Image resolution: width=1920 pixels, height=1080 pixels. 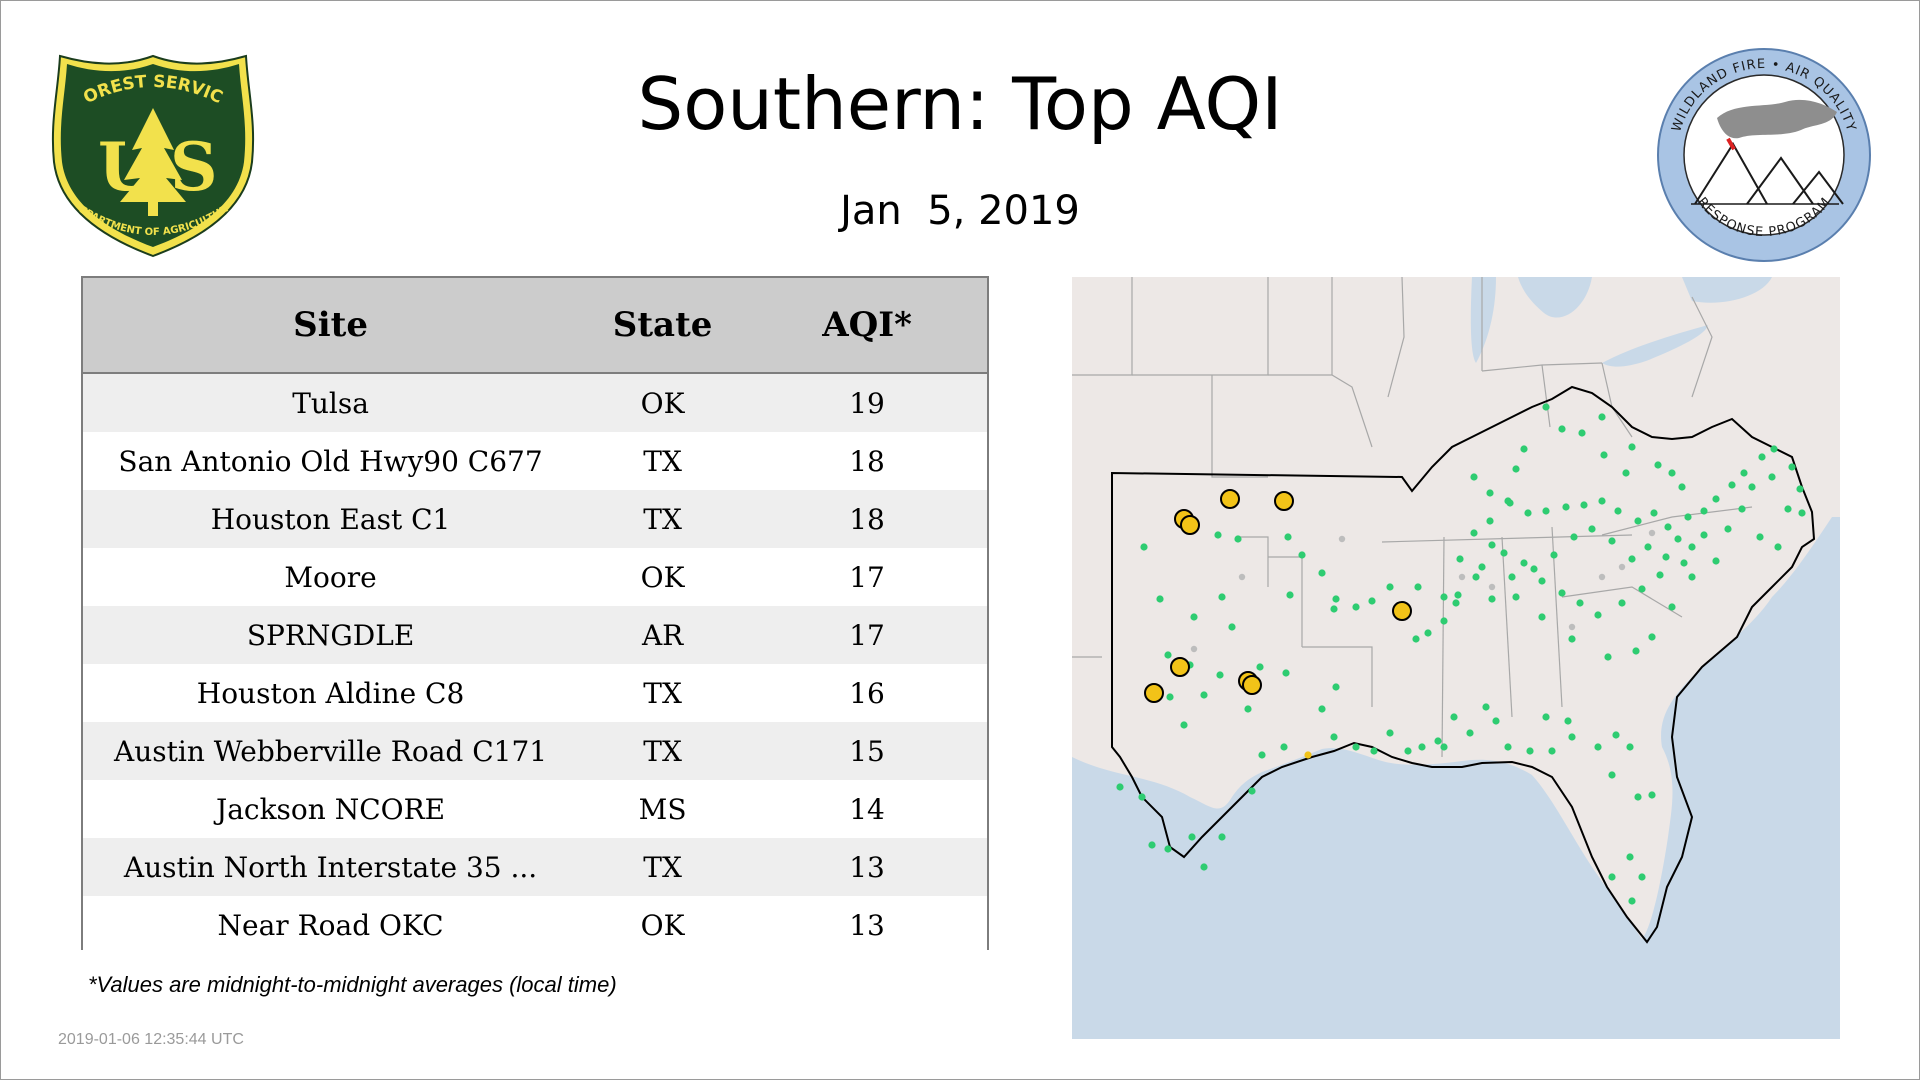 I want to click on monitor-moderate, so click(x=1308, y=755).